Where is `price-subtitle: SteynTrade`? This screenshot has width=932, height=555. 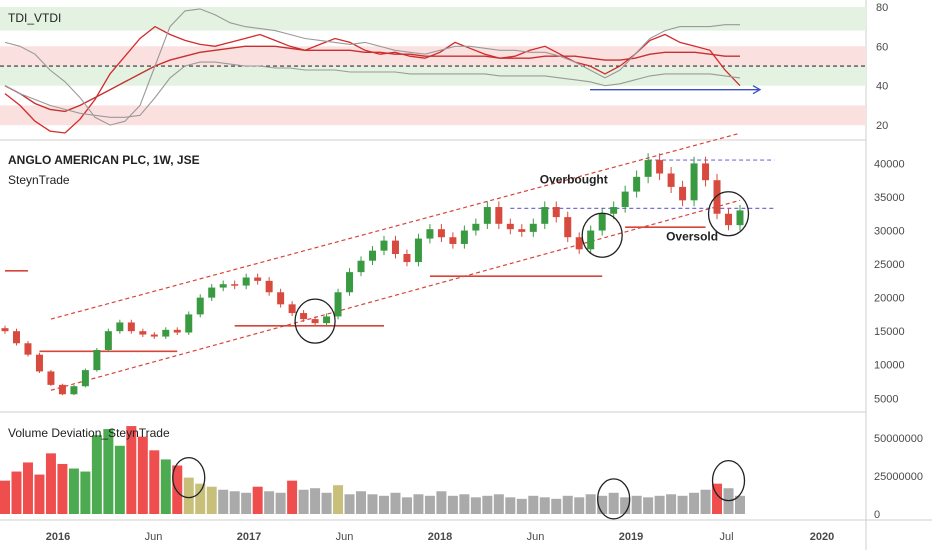
price-subtitle: SteynTrade is located at coordinates (39, 180).